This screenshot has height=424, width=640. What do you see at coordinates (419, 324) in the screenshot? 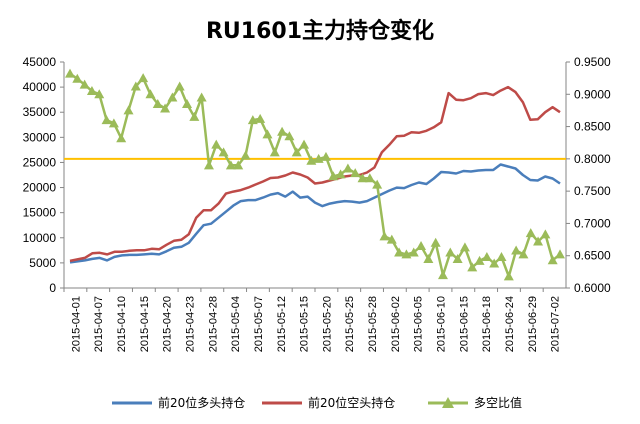
I see `x-tick-label: 2015-06-05` at bounding box center [419, 324].